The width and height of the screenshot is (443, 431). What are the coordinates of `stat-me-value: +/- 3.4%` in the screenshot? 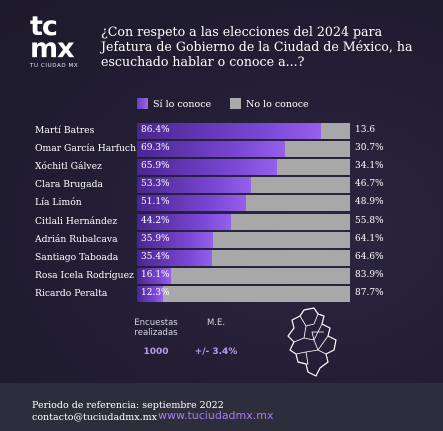 It's located at (216, 352).